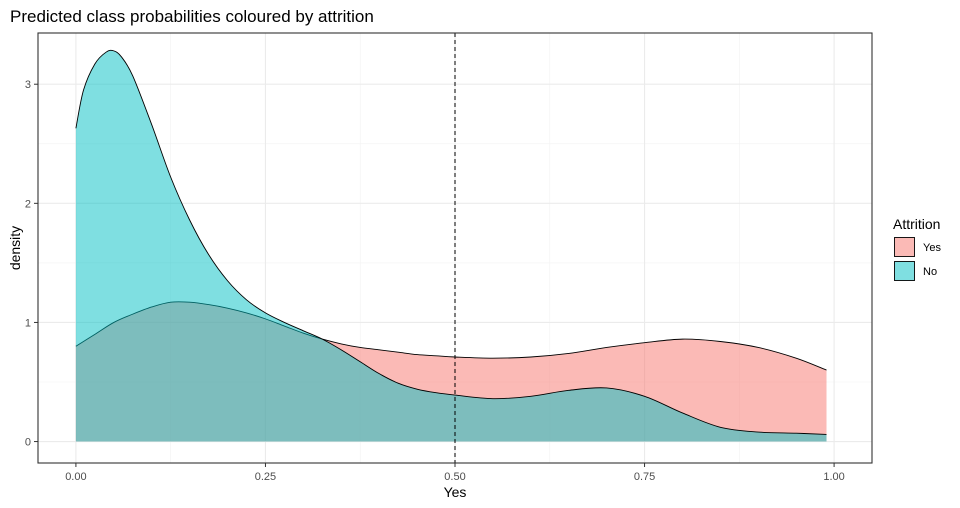  Describe the element at coordinates (15, 248) in the screenshot. I see `y-axis-title: density` at that location.